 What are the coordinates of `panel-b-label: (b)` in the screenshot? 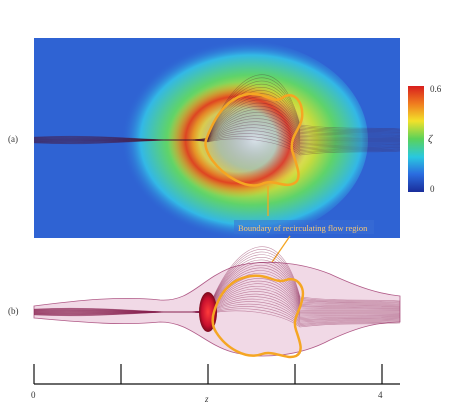 It's located at (13, 311).